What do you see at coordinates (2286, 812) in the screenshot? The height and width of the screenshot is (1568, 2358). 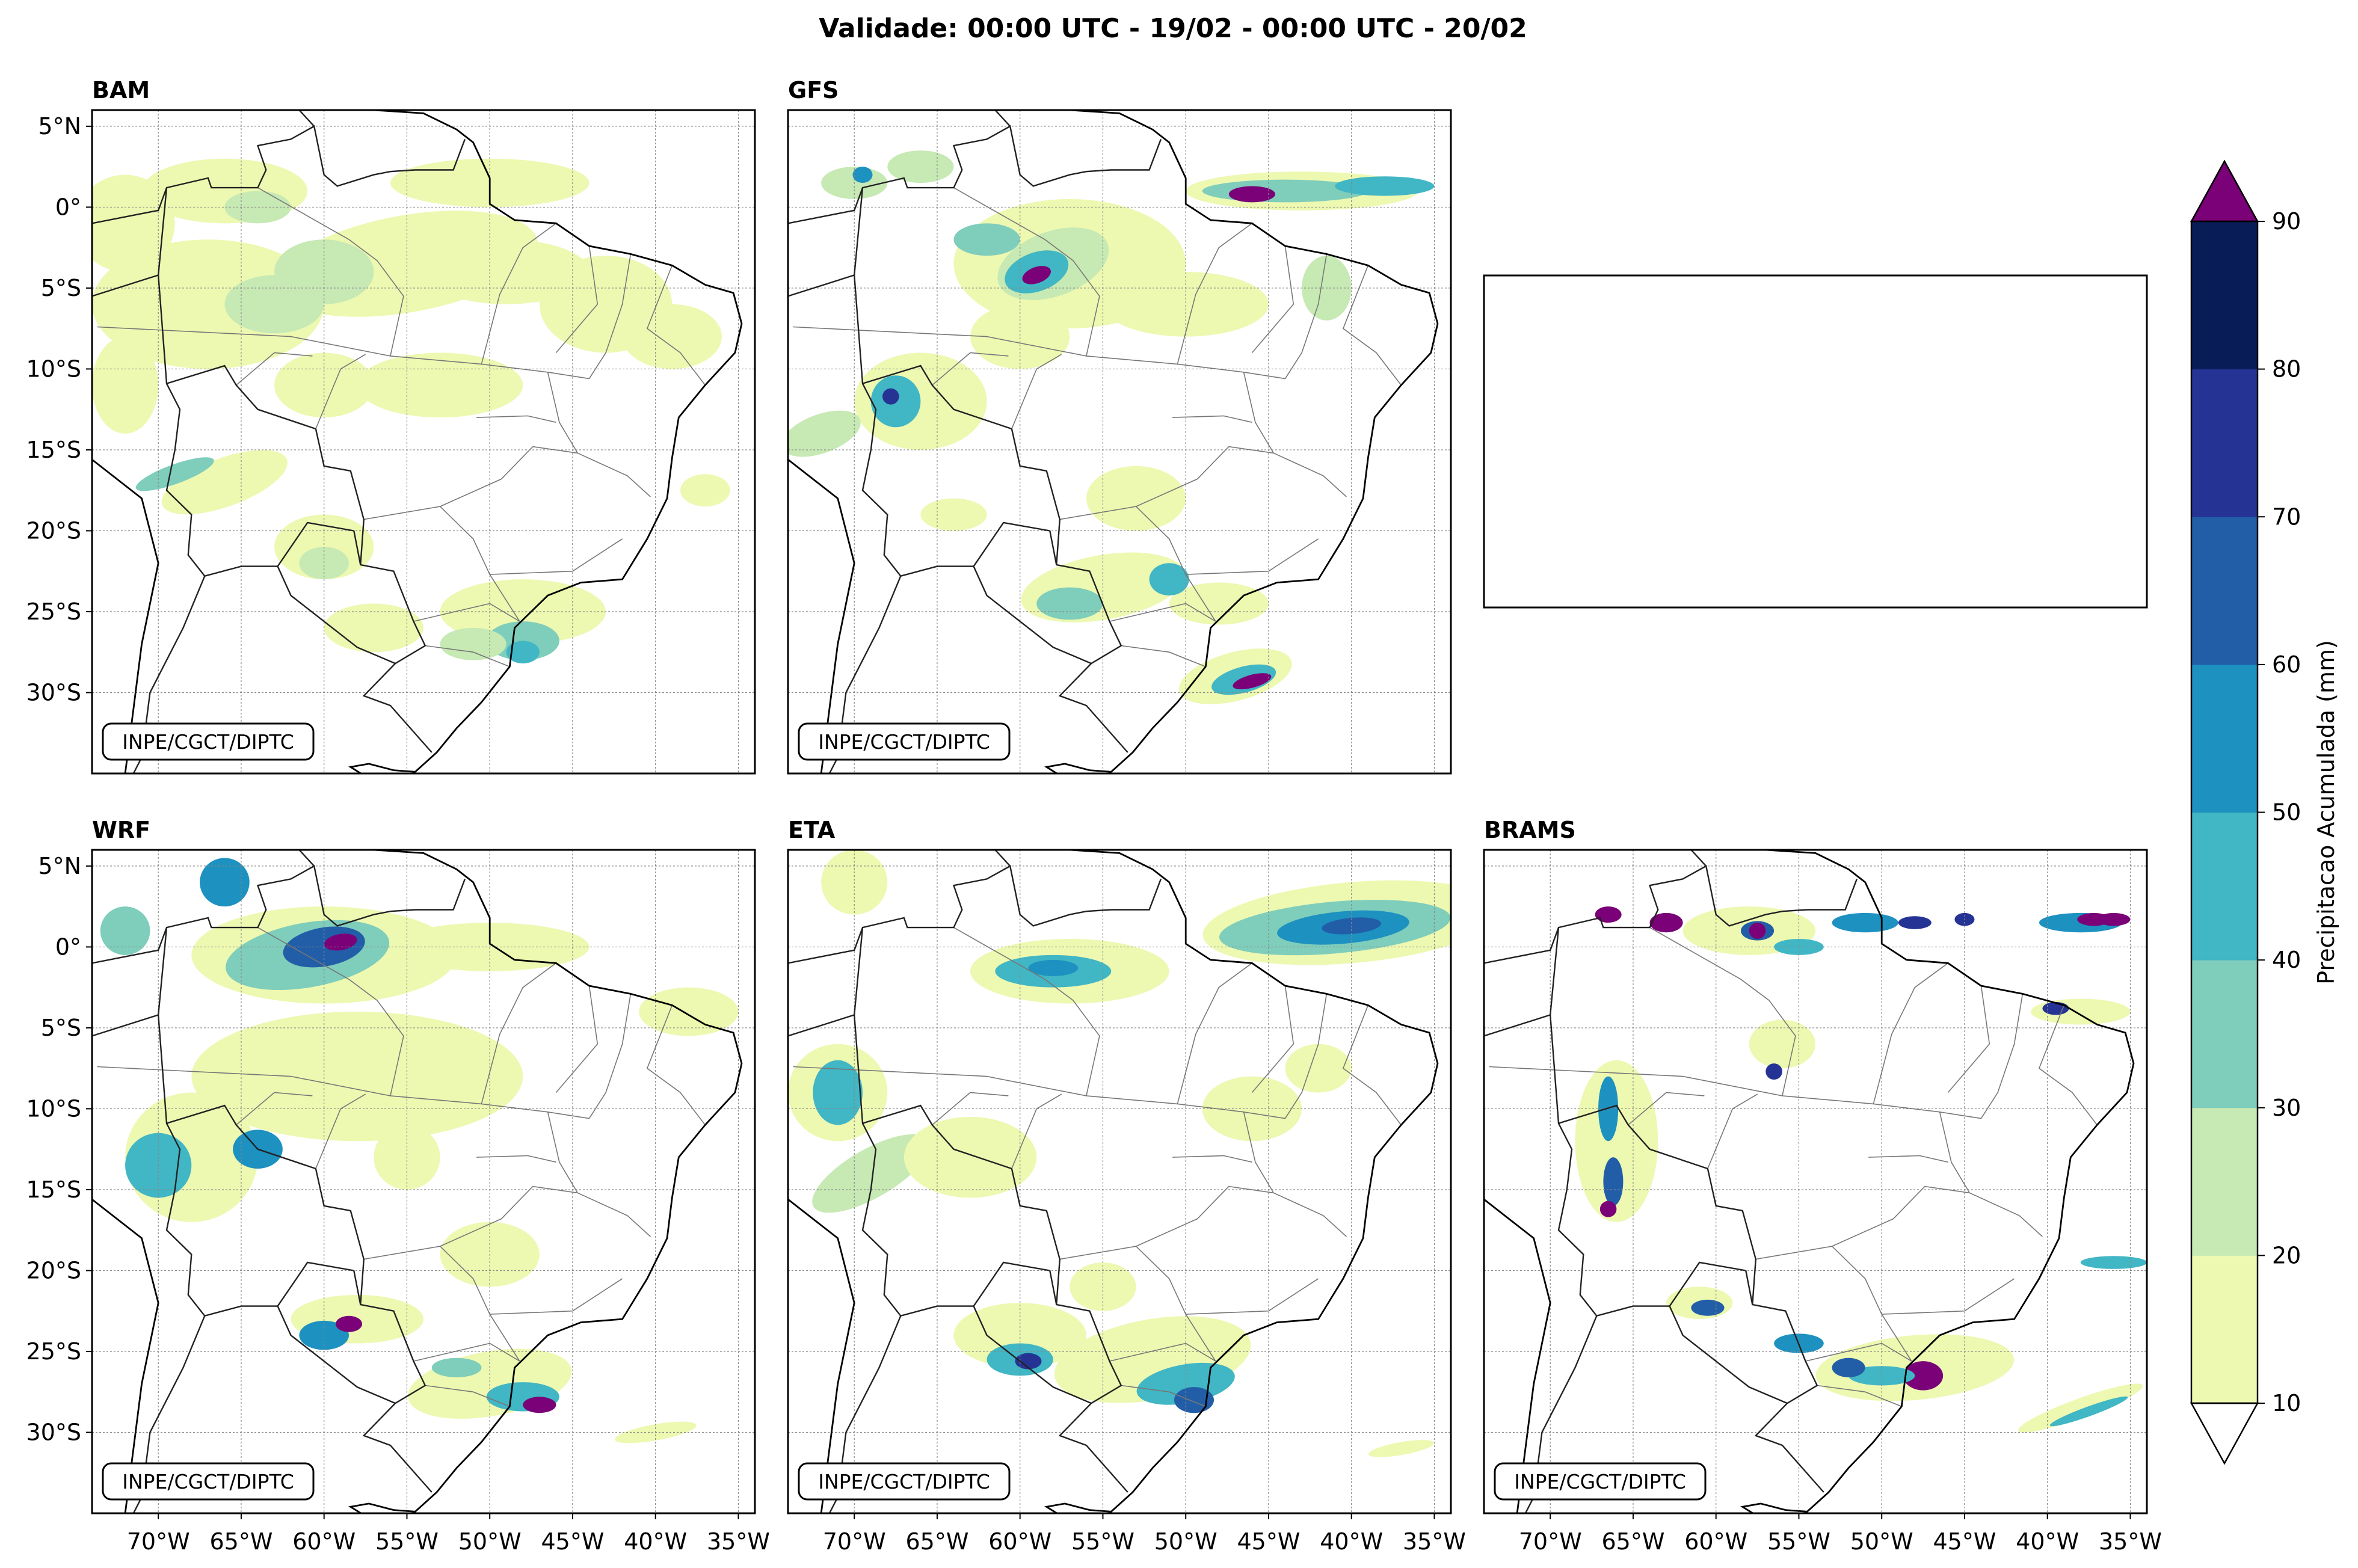 I see `colorbar-tick-label: 50` at bounding box center [2286, 812].